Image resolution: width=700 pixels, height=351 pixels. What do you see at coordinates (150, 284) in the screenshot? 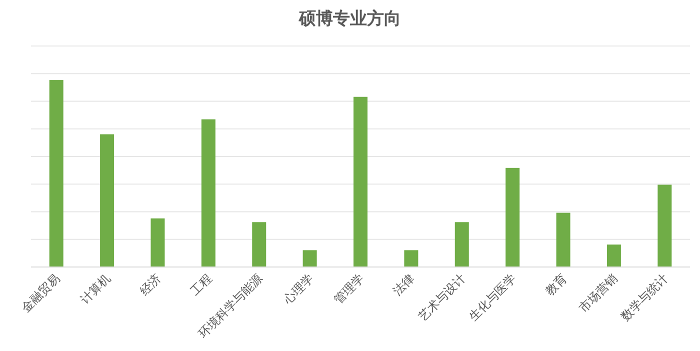
I see `x-tick-label: 经济` at bounding box center [150, 284].